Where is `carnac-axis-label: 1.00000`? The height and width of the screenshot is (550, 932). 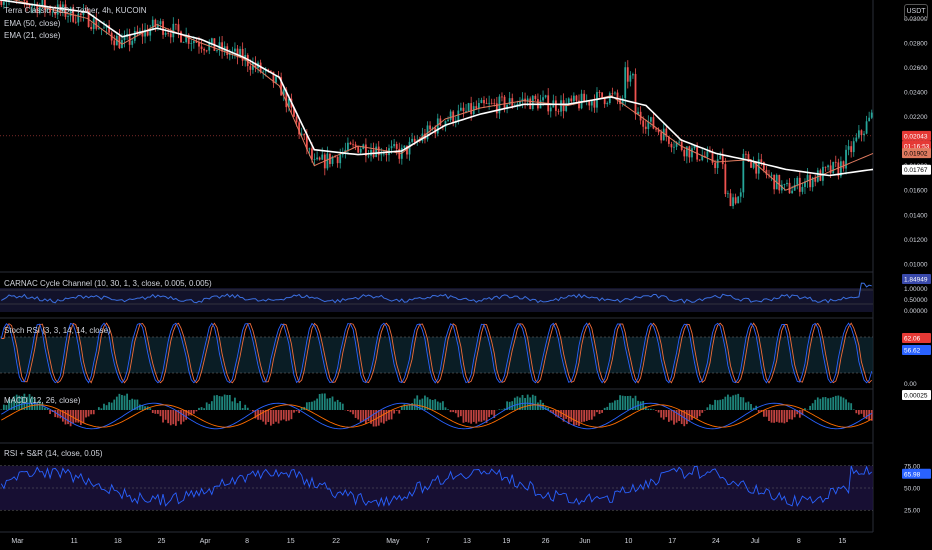 carnac-axis-label: 1.00000 is located at coordinates (916, 289).